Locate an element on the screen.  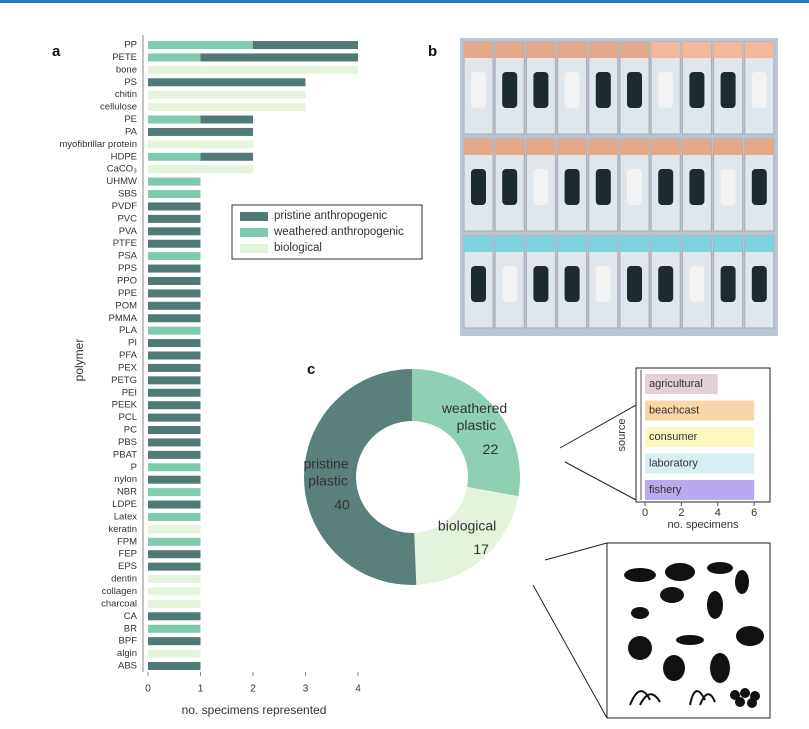
y-tick-label: POM is located at coordinates (126, 305).